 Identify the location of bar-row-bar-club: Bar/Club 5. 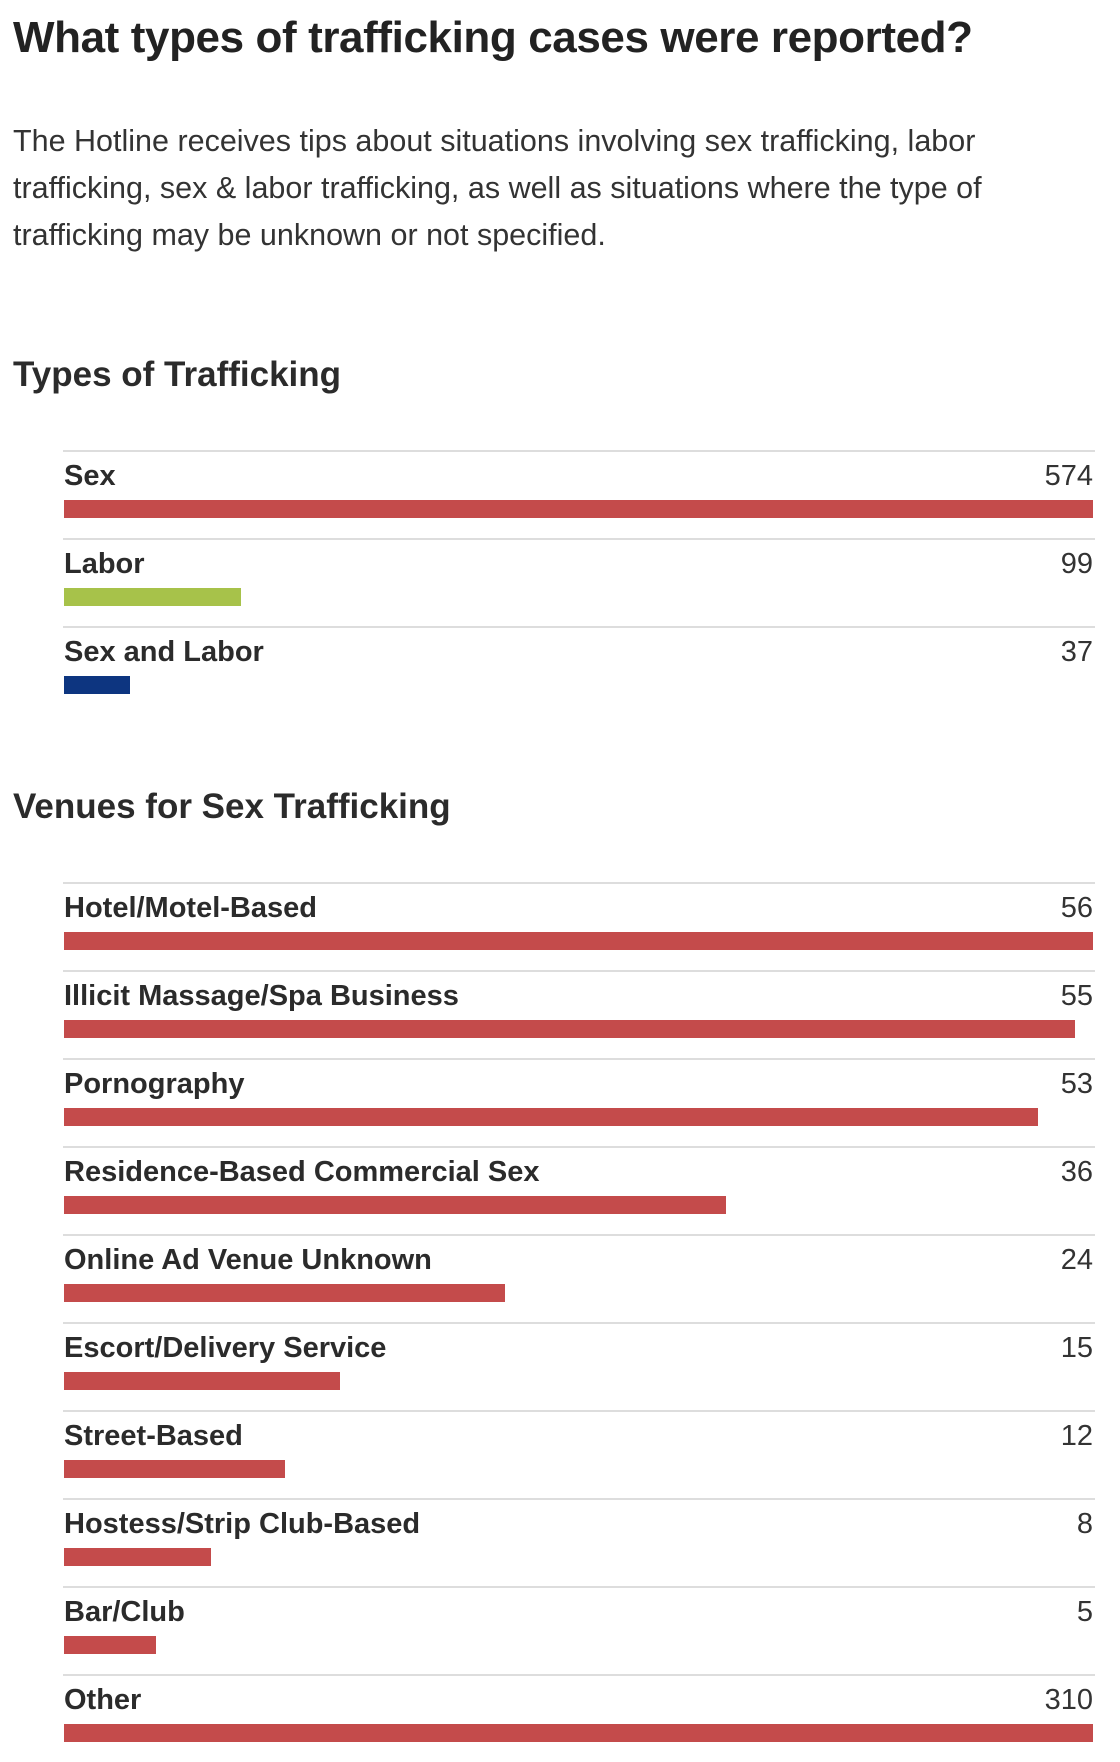
(579, 1630).